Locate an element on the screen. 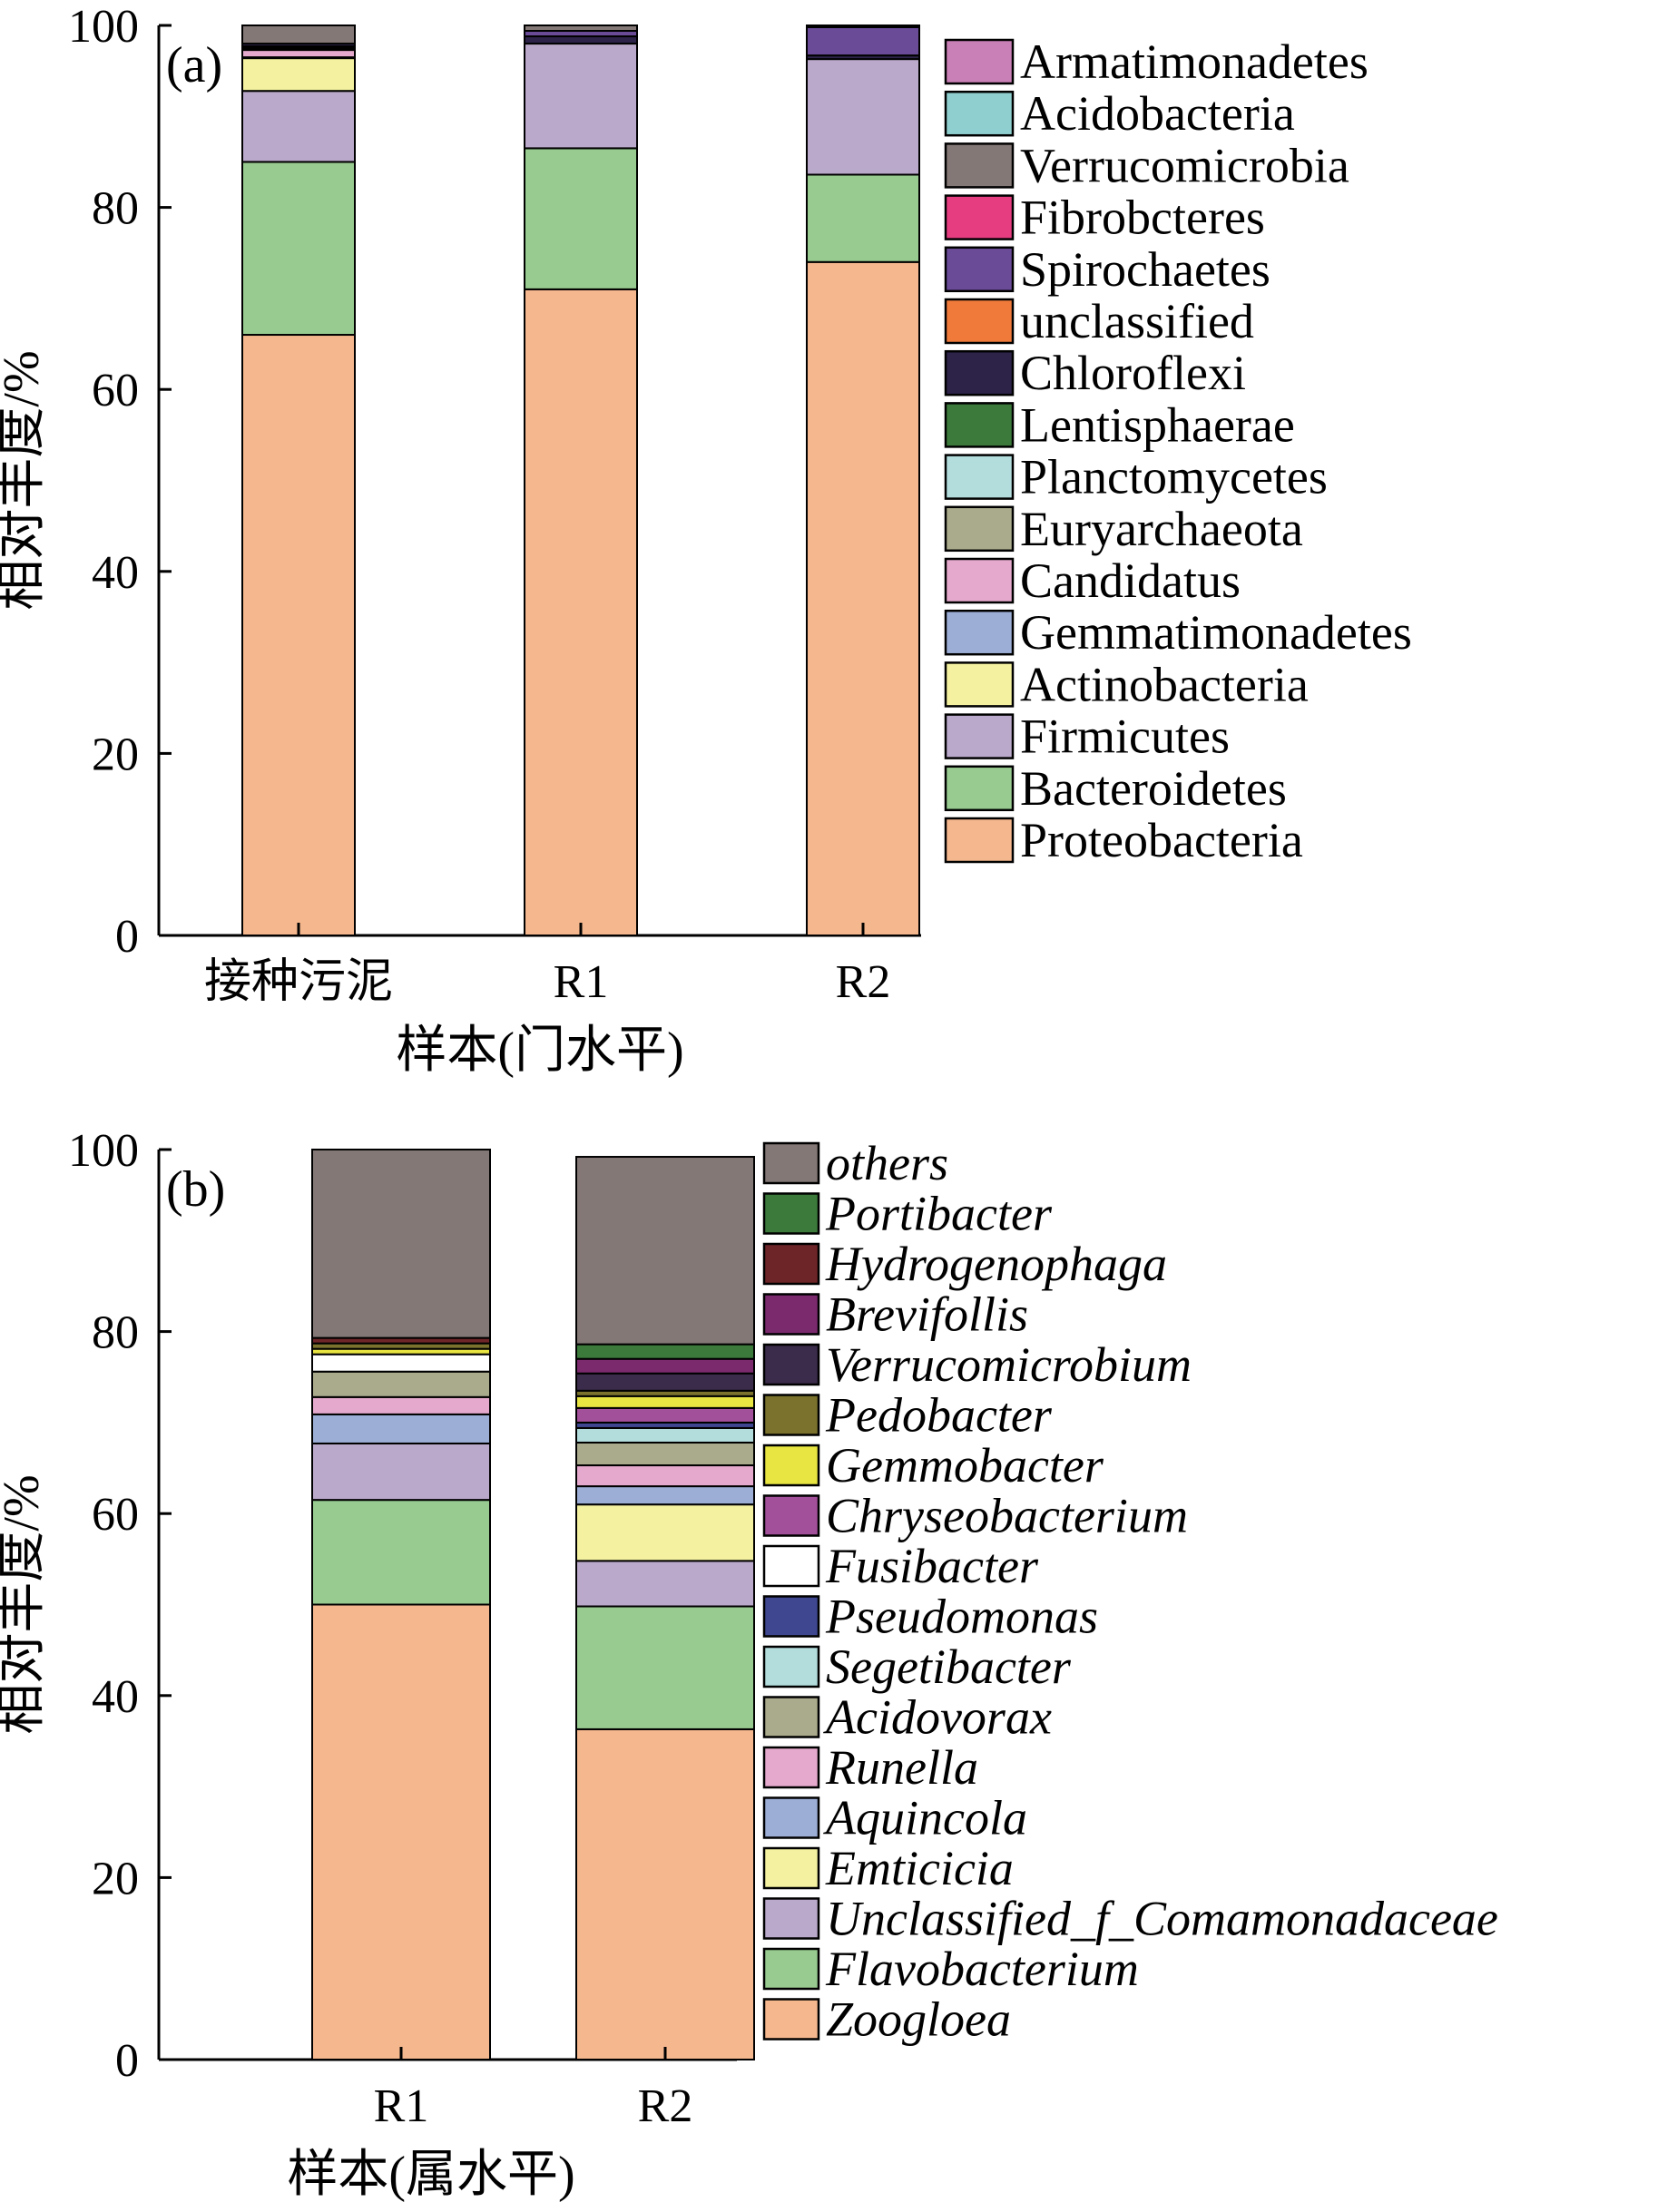  panel-label: (a) is located at coordinates (194, 65).